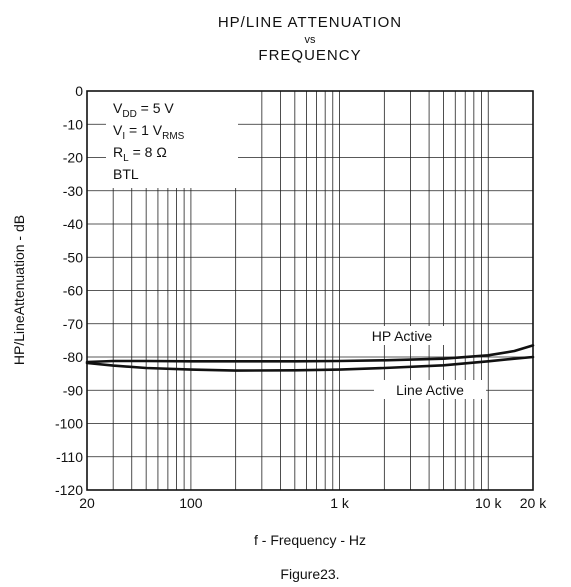  Describe the element at coordinates (310, 363) in the screenshot. I see `series-line-line-active` at that location.